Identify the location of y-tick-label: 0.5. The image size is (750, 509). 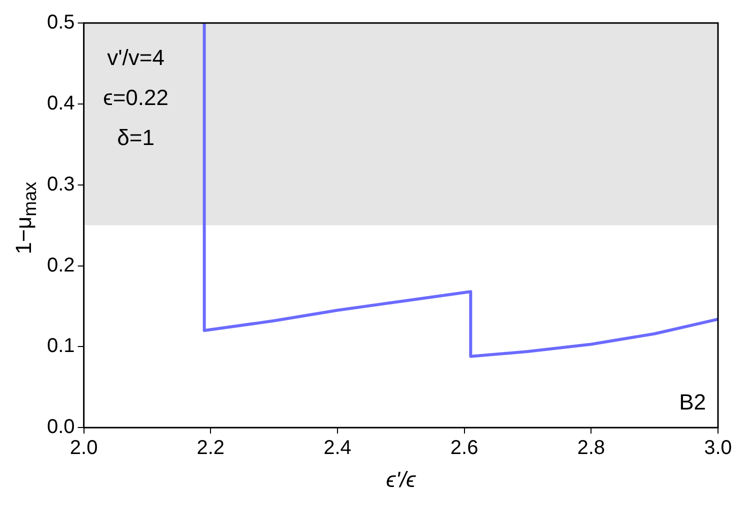
(60, 23).